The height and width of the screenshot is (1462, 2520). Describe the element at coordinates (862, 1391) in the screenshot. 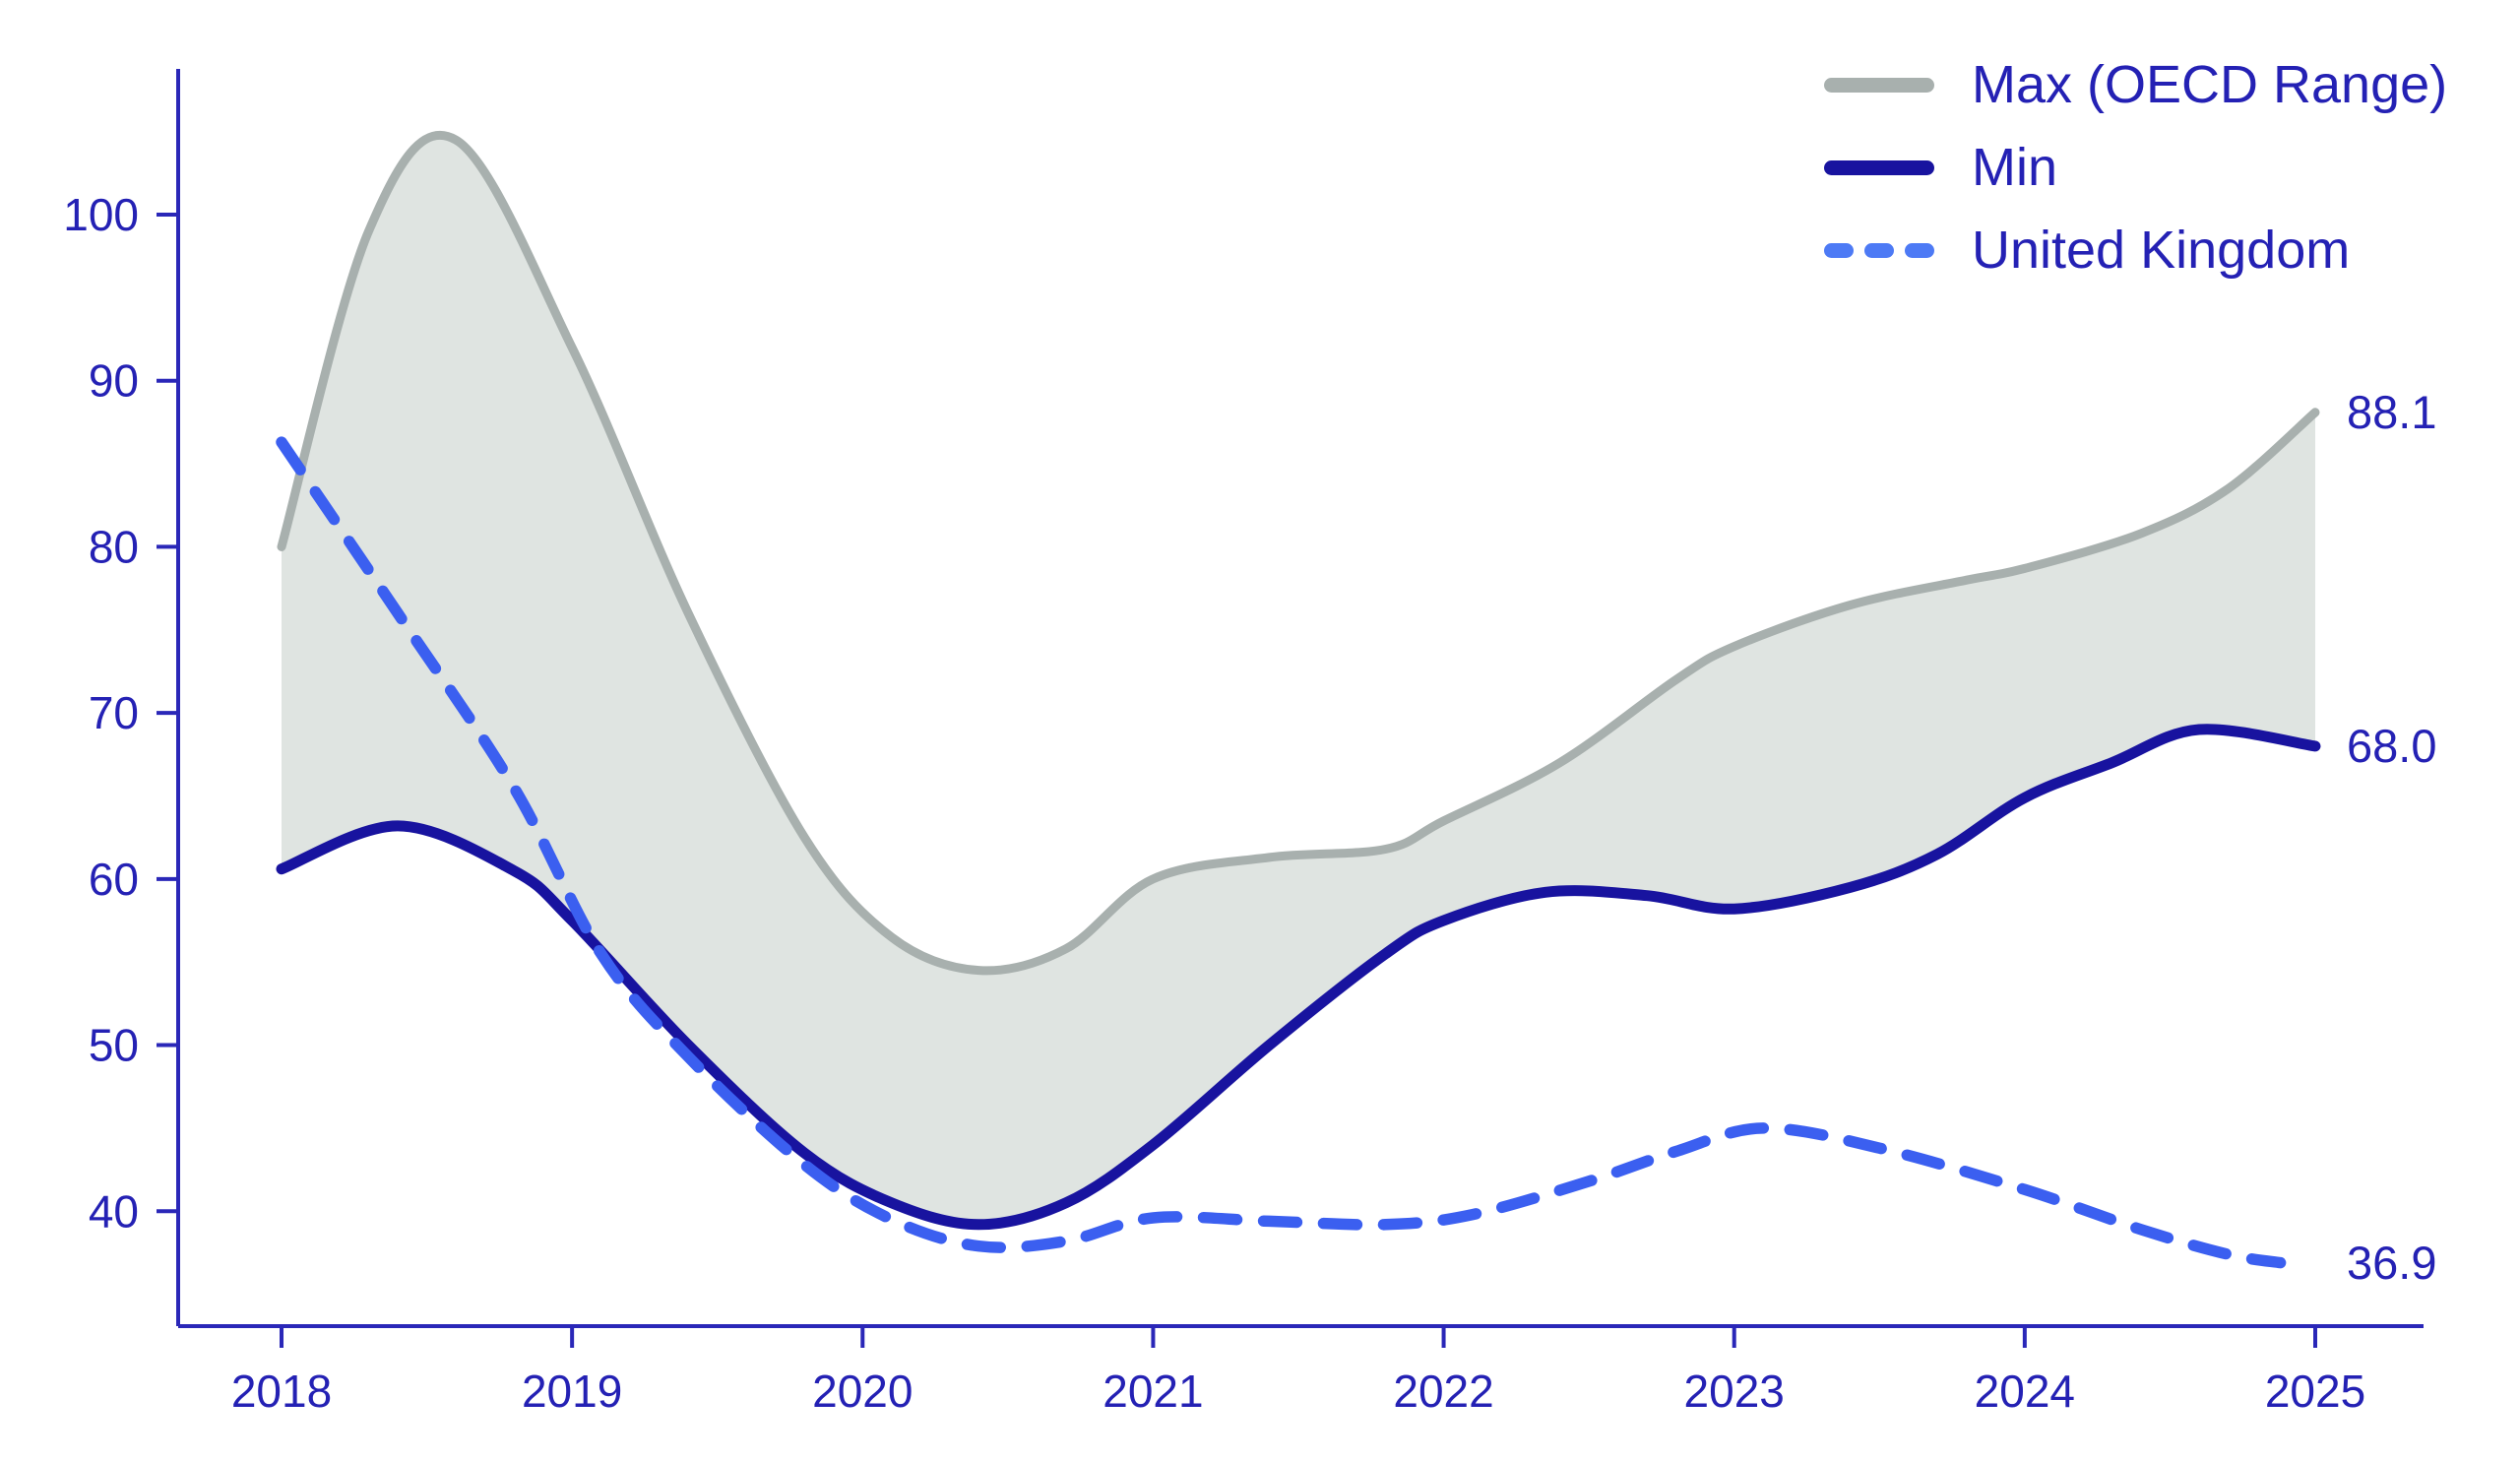

I see `x-tick-label: 2020` at that location.